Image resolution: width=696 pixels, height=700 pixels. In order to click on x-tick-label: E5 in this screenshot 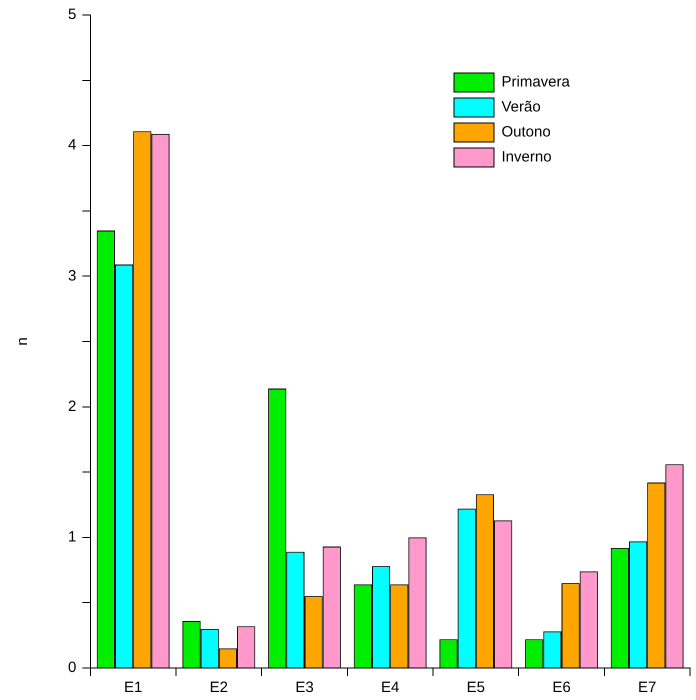, I will do `click(476, 687)`.